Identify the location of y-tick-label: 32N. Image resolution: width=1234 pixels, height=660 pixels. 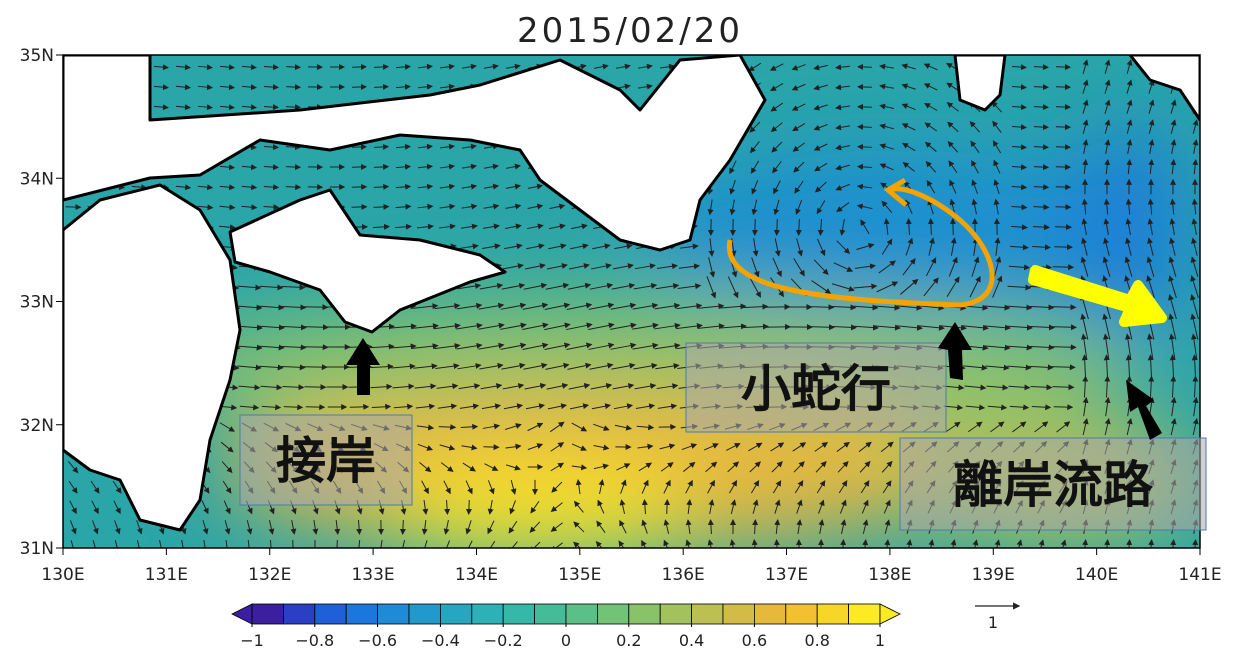
(37, 426).